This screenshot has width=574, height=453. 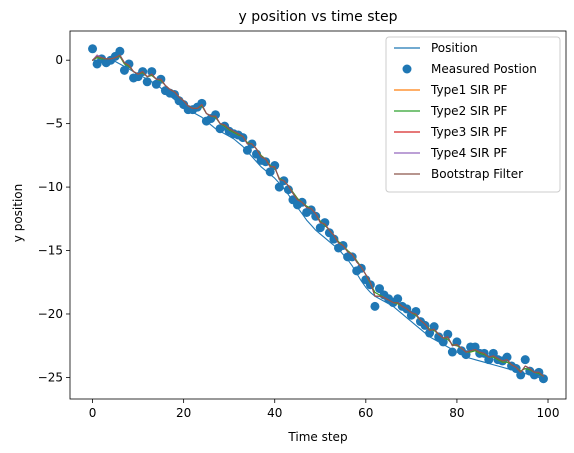 I want to click on chart-title: y position vs time step, so click(x=317, y=17).